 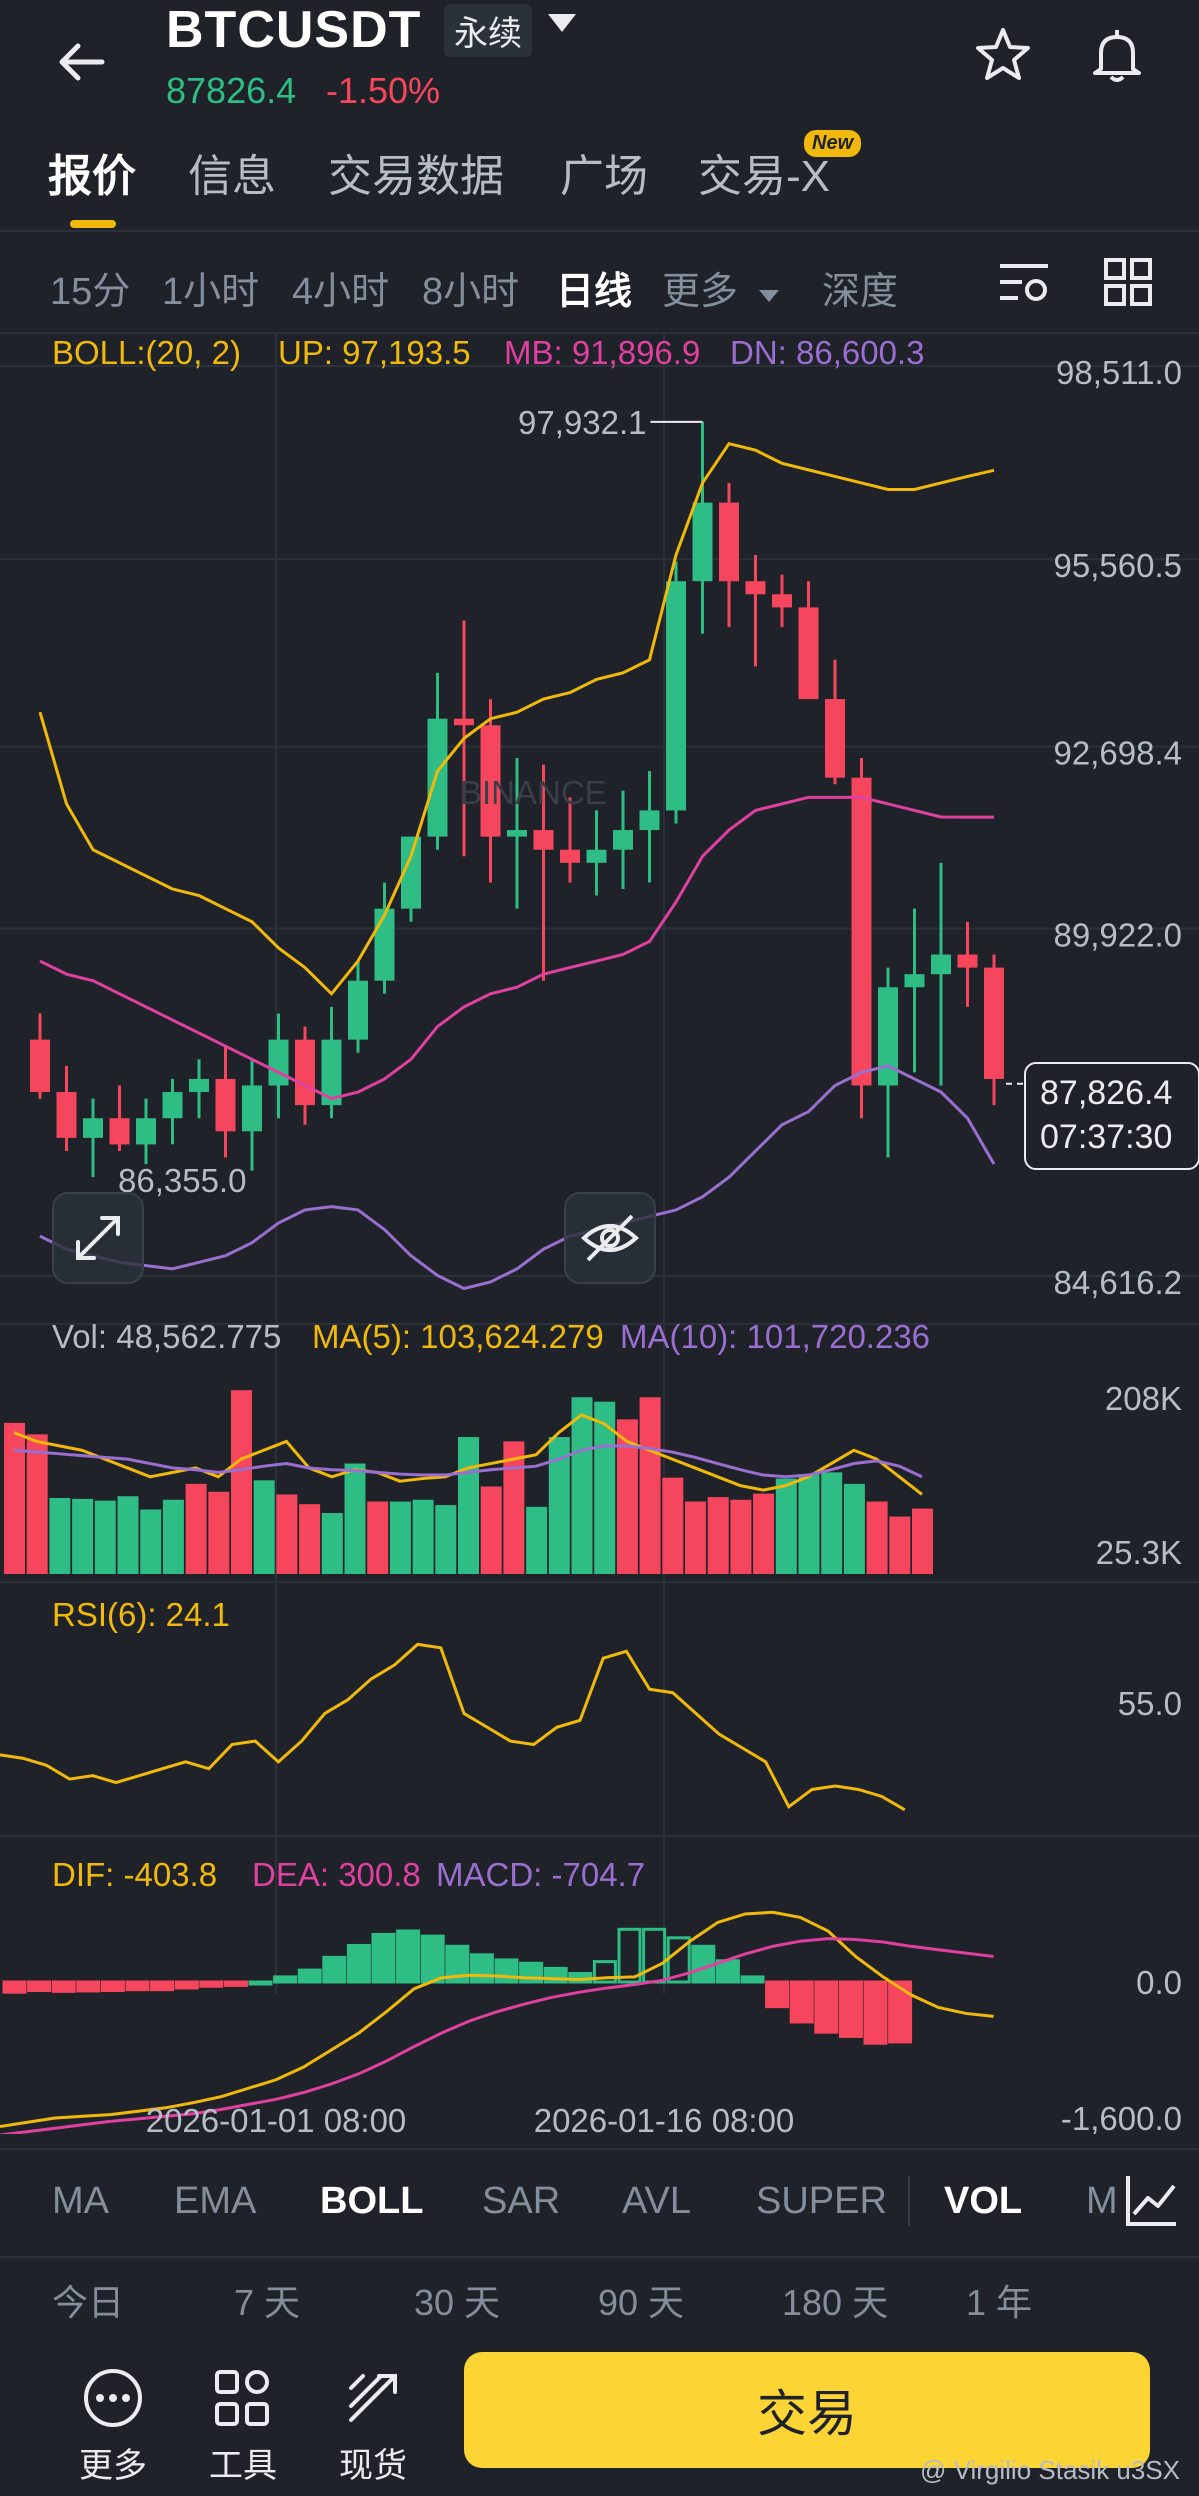 What do you see at coordinates (1118, 565) in the screenshot?
I see `y-tick-label: 95,560.5` at bounding box center [1118, 565].